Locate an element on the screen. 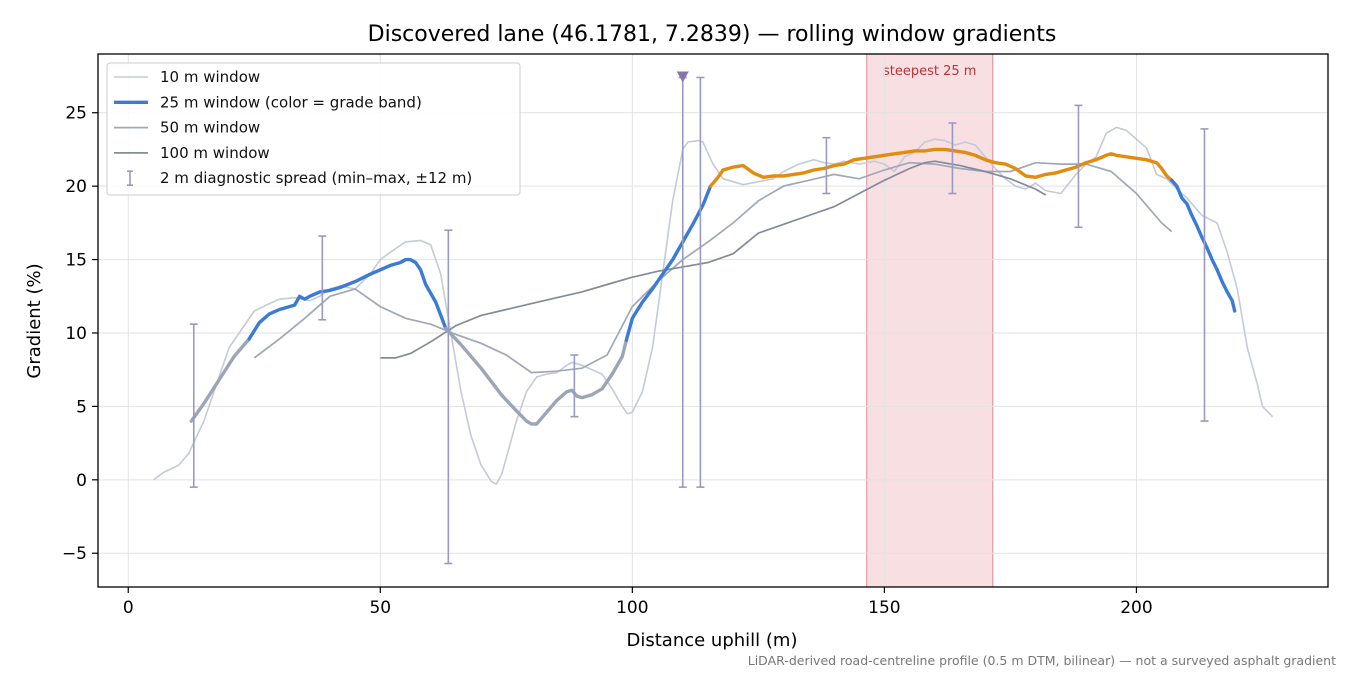 The width and height of the screenshot is (1350, 675). x-axis-ticks: 0 50 100 150 200 is located at coordinates (638, 602).